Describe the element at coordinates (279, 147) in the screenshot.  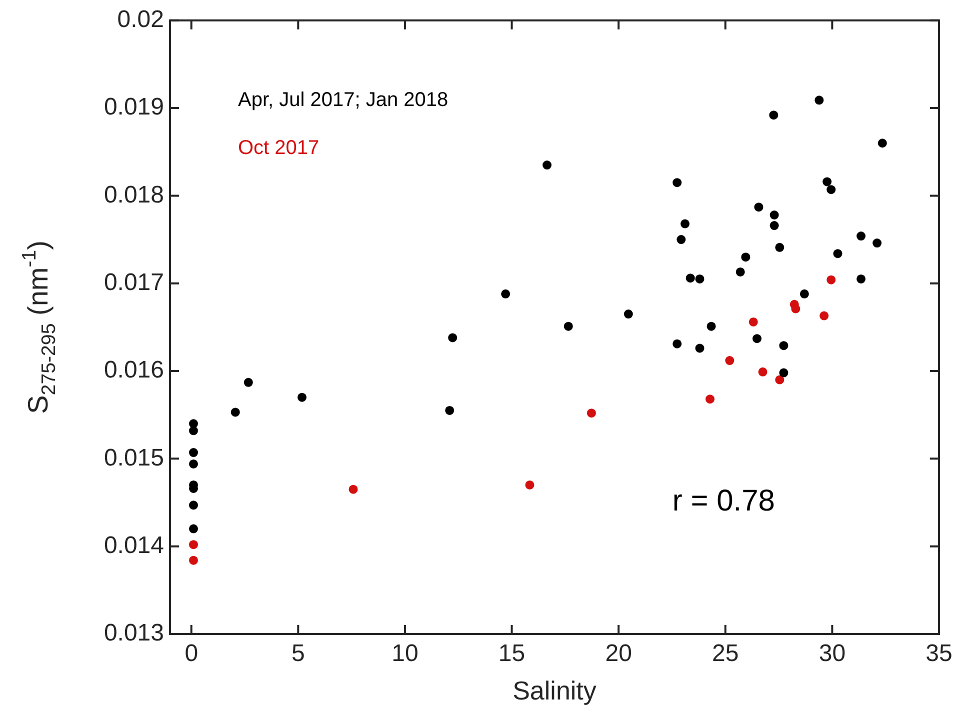
I see `text: Oct 2017` at that location.